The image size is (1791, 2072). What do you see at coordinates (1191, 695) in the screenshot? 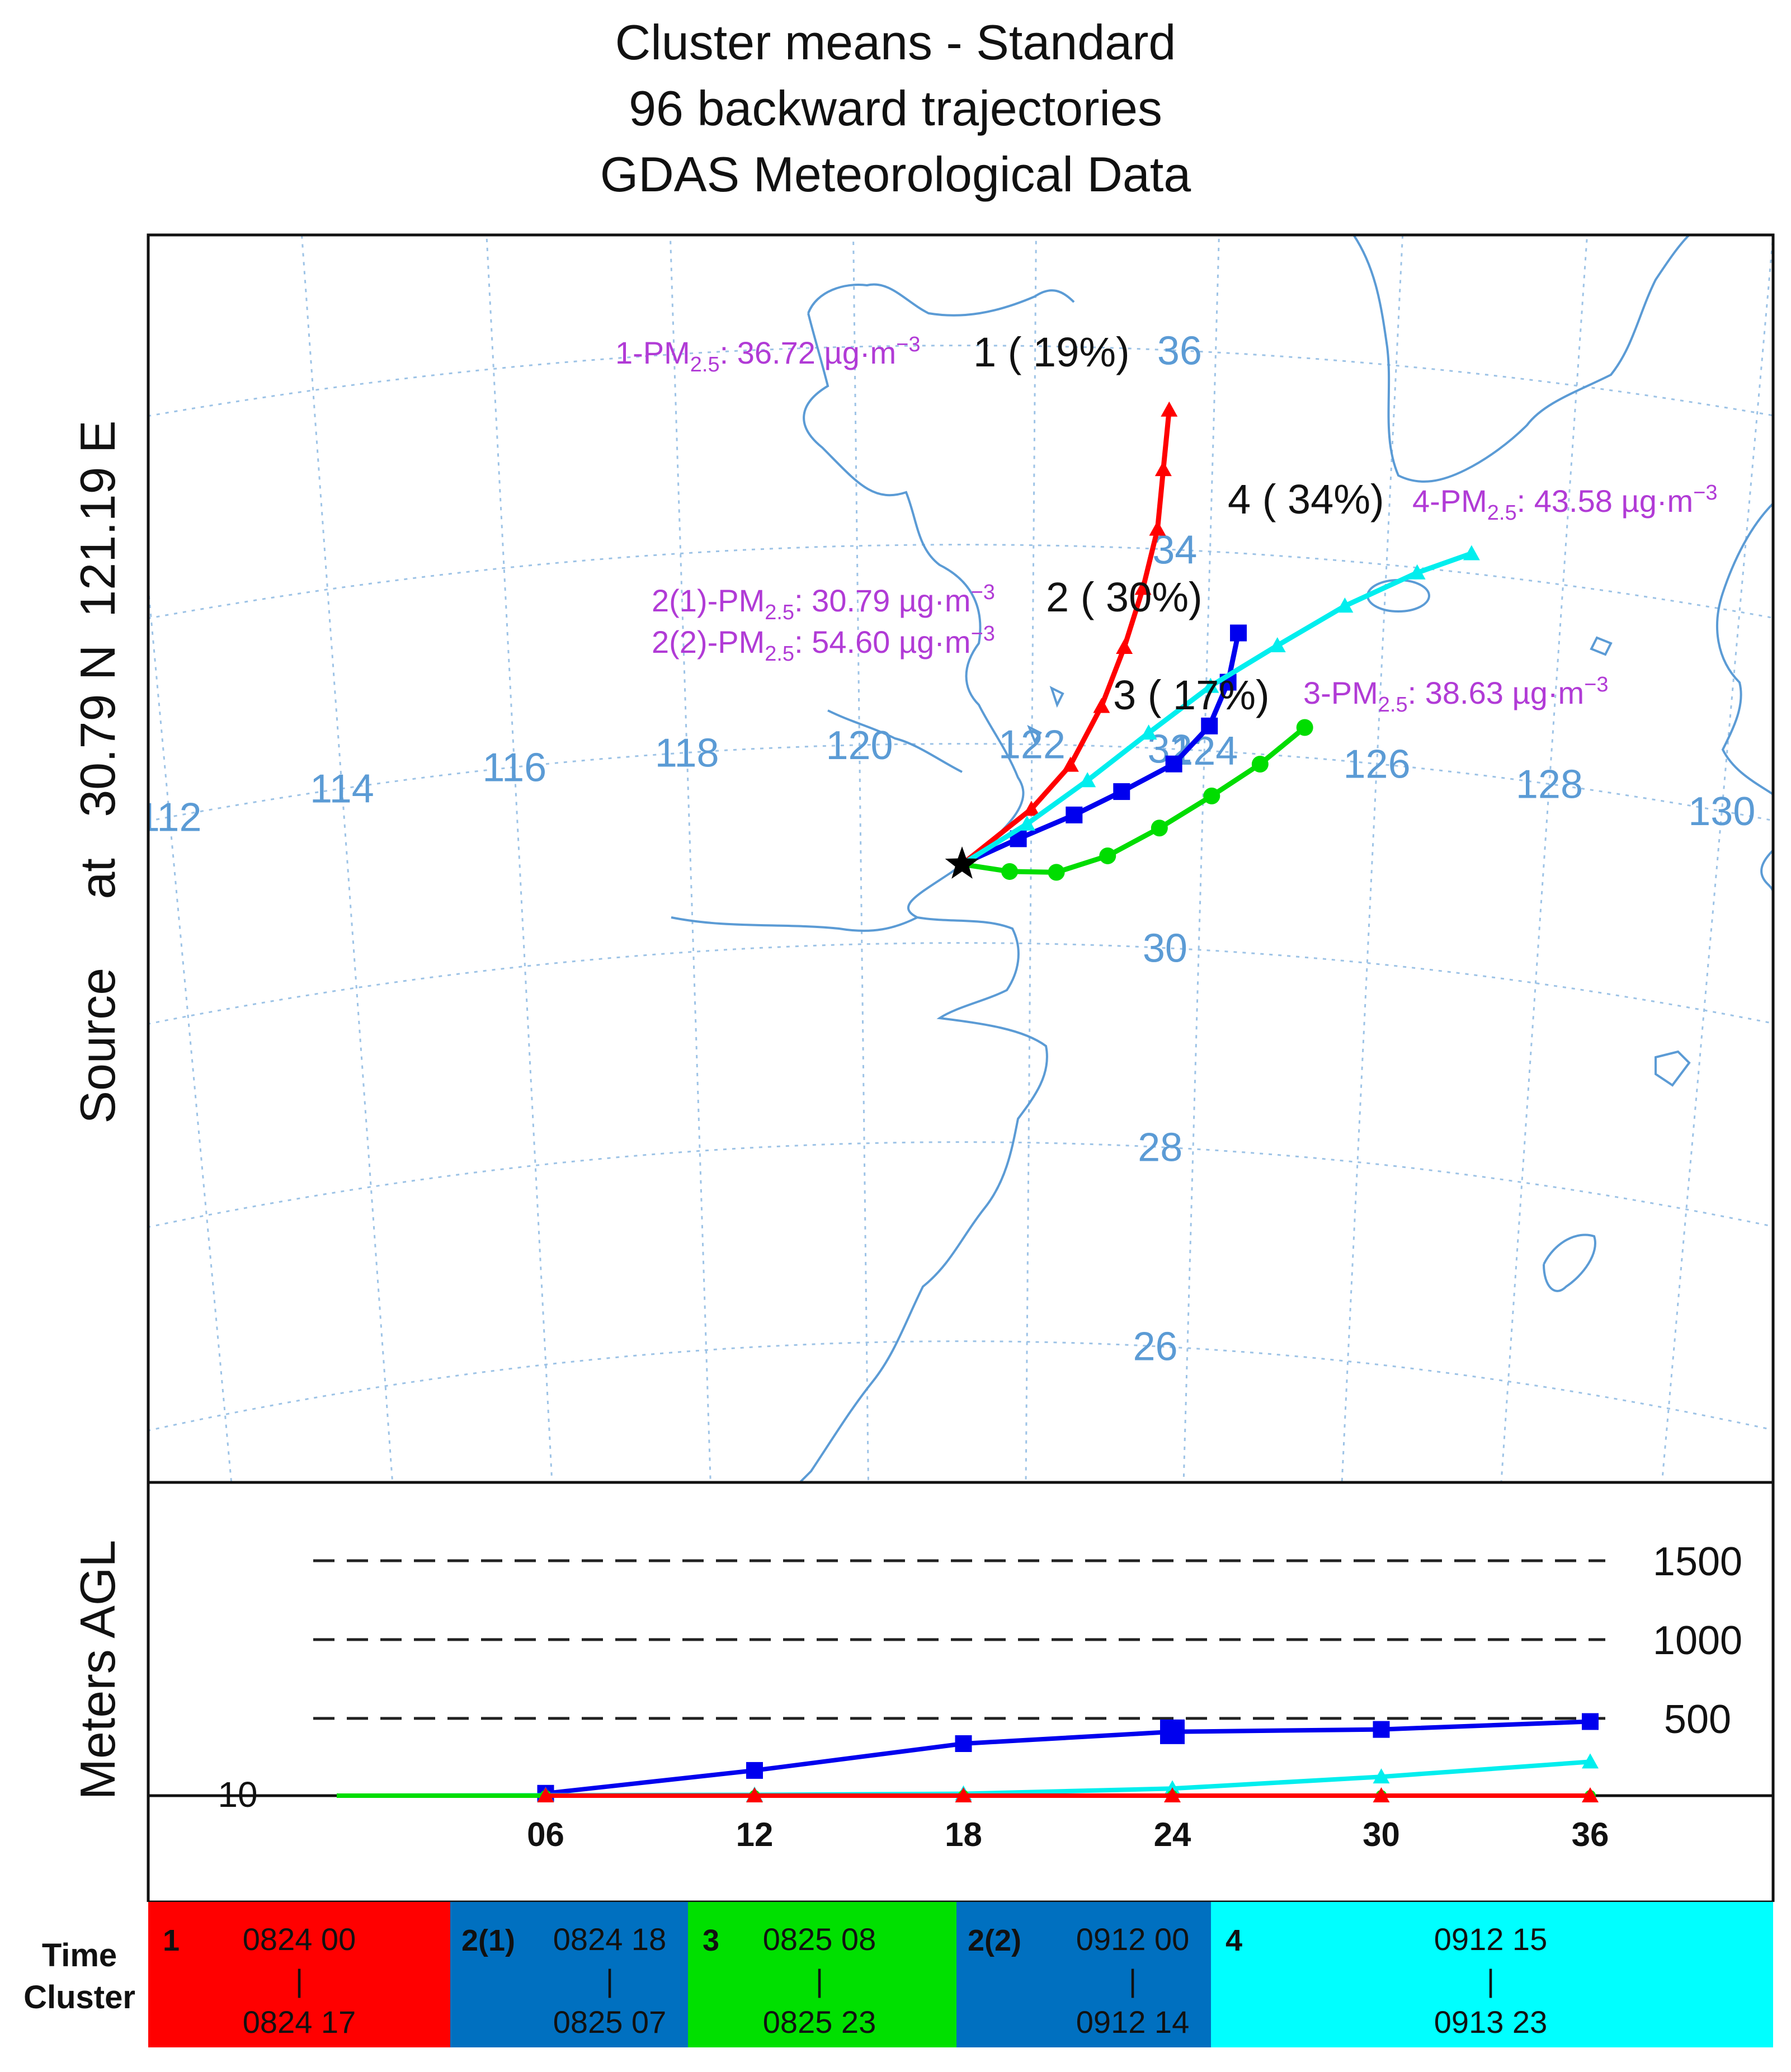
I see `cluster-percent-label: 3 ( 17%)` at bounding box center [1191, 695].